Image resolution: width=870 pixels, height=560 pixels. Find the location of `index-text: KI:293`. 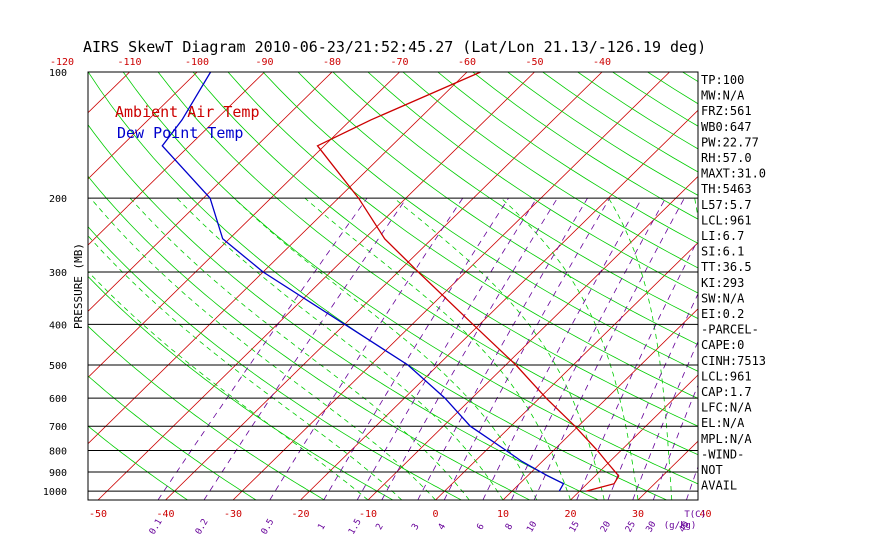

index-text: KI:293 is located at coordinates (722, 283).